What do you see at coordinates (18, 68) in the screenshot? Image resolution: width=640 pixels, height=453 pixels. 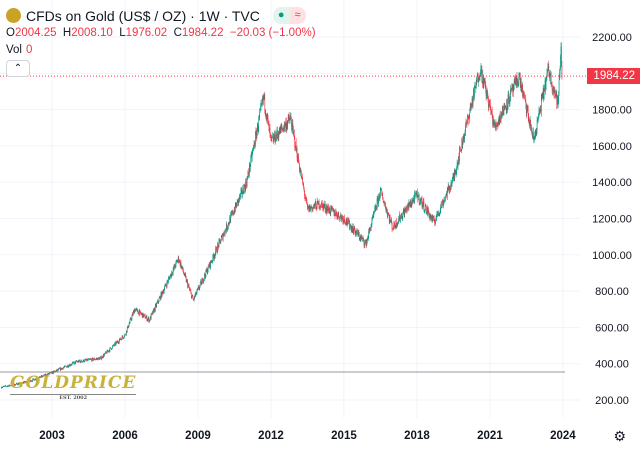 I see `collapse-legend-button: ⌃` at bounding box center [18, 68].